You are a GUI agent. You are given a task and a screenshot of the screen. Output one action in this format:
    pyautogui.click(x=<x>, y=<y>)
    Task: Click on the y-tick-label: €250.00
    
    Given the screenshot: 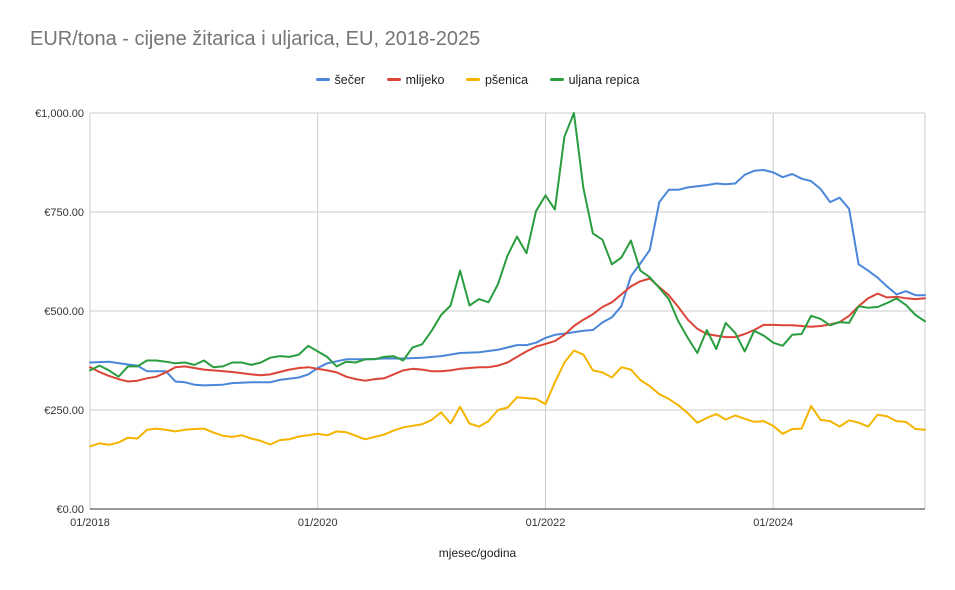 What is the action you would take?
    pyautogui.click(x=64, y=411)
    